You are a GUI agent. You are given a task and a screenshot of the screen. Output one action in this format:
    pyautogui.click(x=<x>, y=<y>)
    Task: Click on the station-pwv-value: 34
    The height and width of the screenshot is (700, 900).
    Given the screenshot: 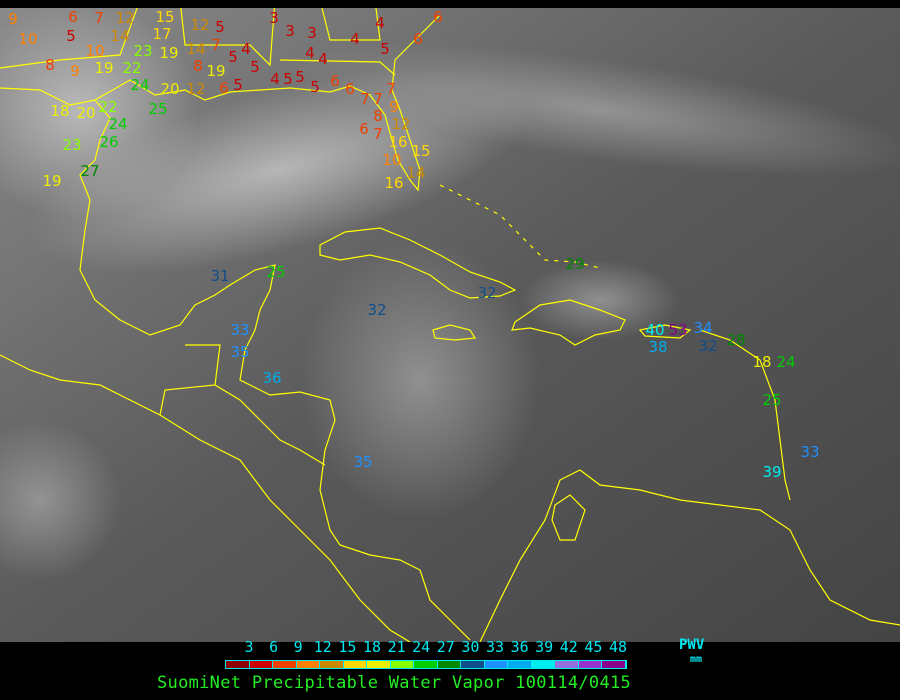 What is the action you would take?
    pyautogui.click(x=702, y=328)
    